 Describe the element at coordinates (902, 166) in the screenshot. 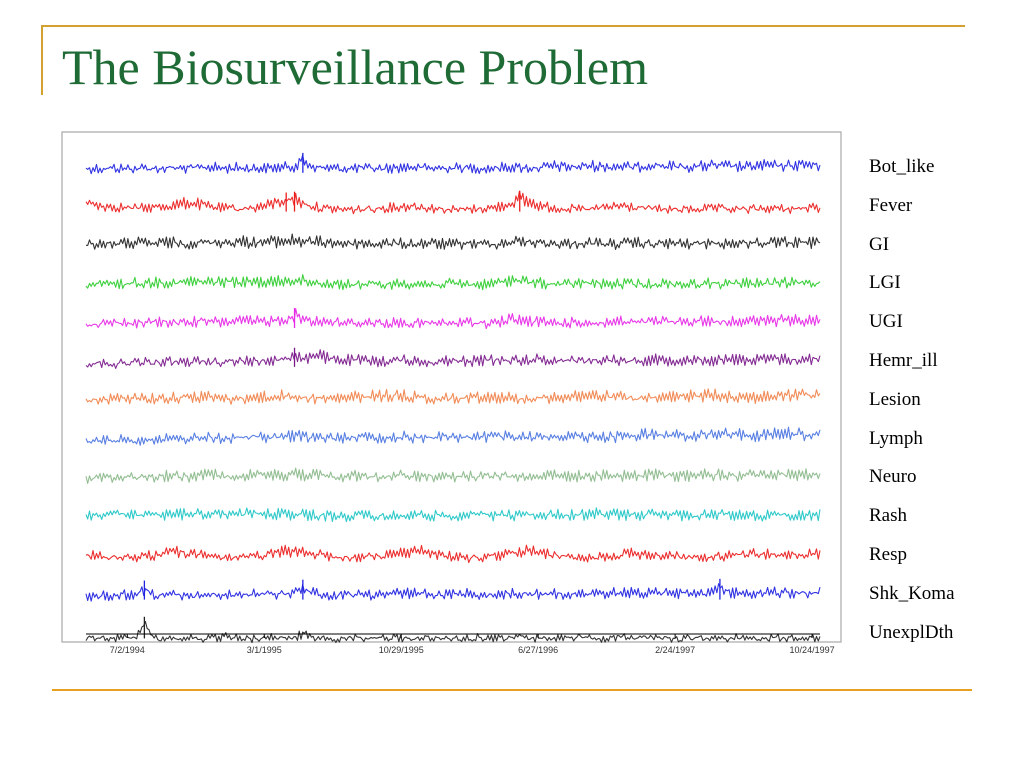

I see `legend-label-bot-like: Bot_like` at that location.